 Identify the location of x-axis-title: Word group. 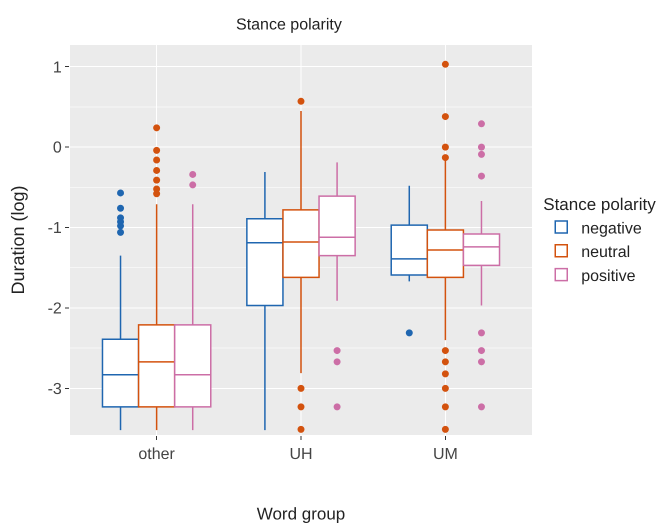
(301, 514).